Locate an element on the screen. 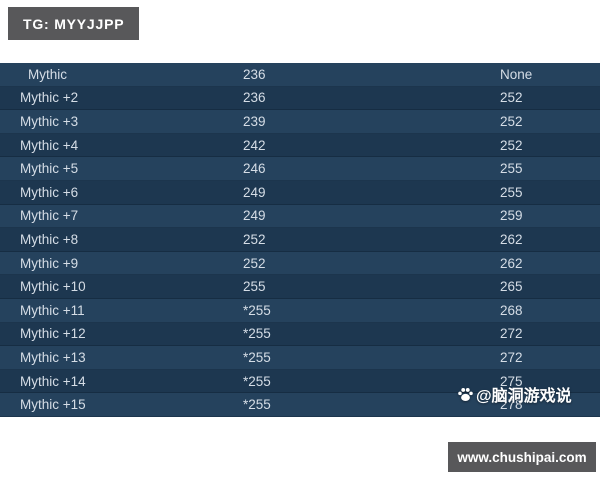 Image resolution: width=600 pixels, height=480 pixels. level-cell: Mythic +3 is located at coordinates (49, 121).